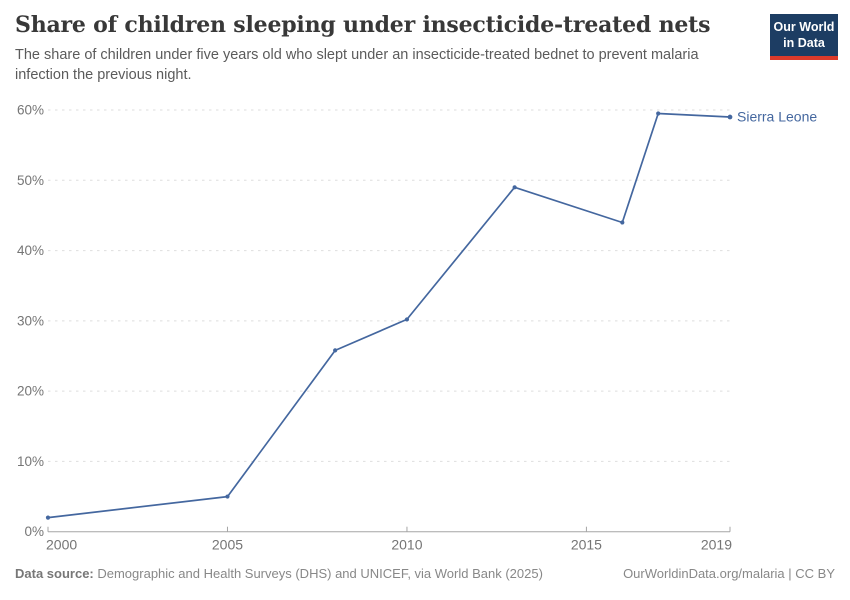 The height and width of the screenshot is (600, 850). Describe the element at coordinates (30, 391) in the screenshot. I see `y-axis-tick-label: 20%` at that location.